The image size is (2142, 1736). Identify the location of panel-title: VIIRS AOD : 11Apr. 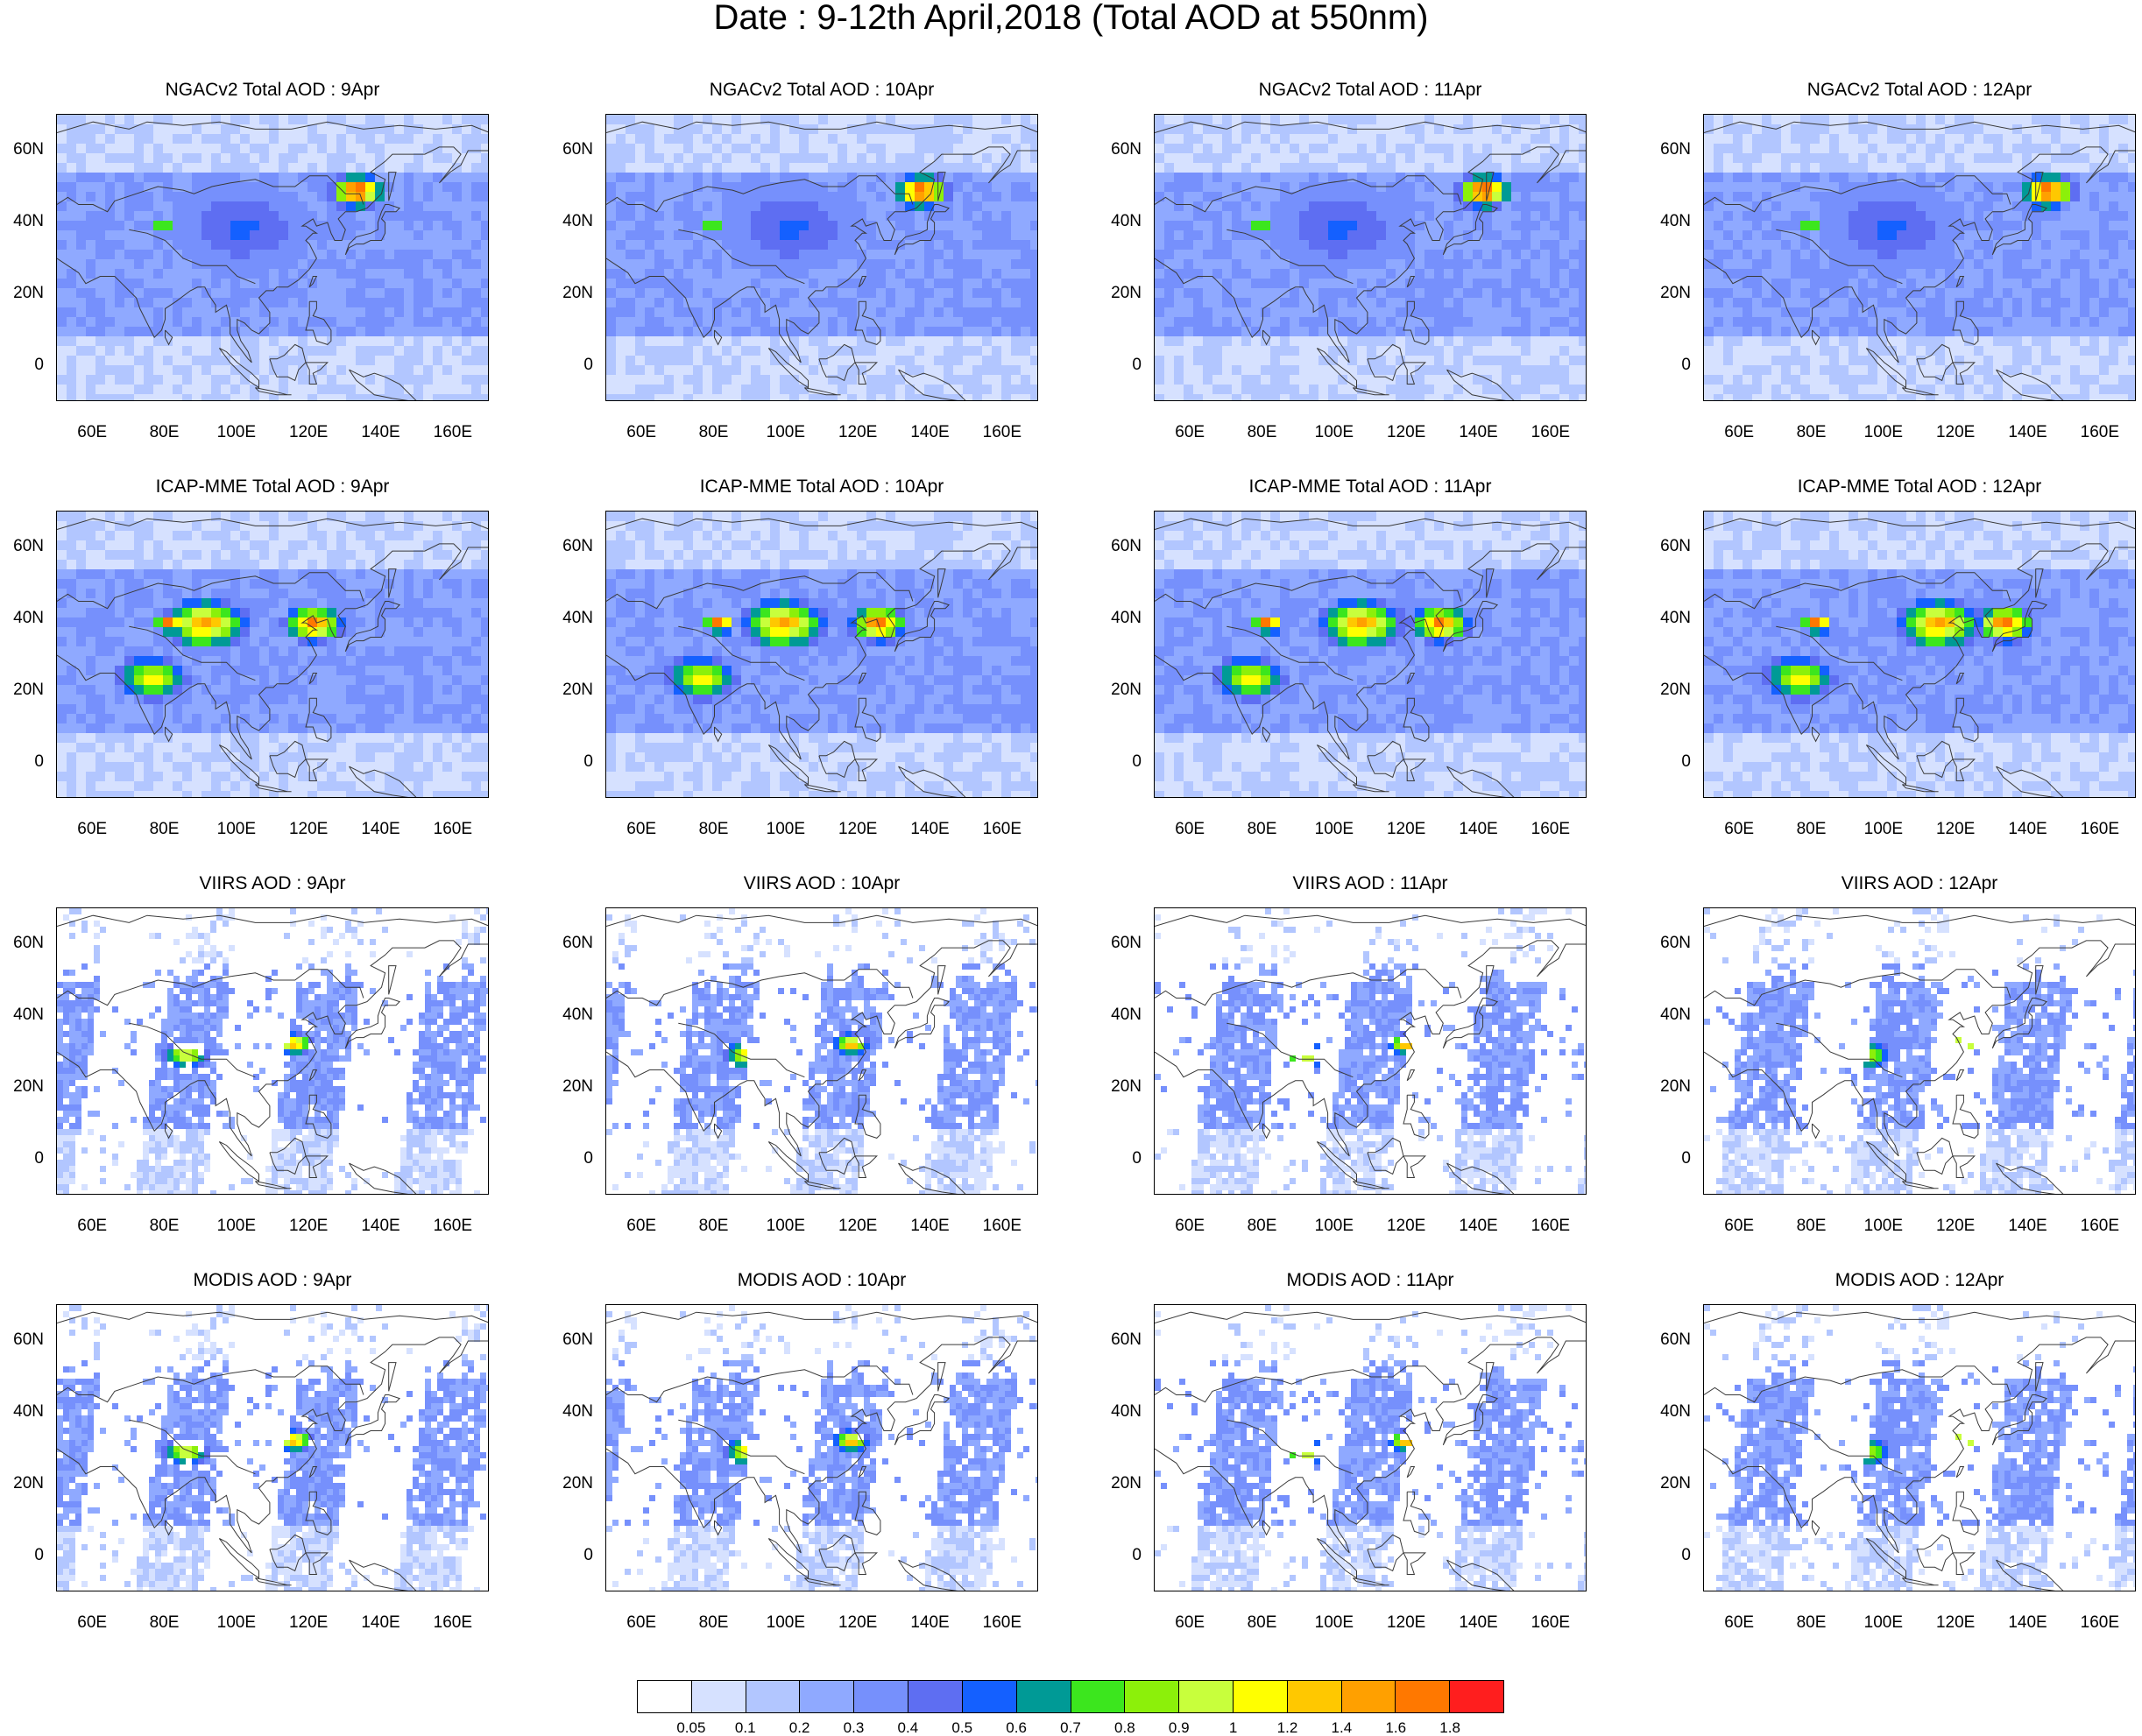
(1370, 883).